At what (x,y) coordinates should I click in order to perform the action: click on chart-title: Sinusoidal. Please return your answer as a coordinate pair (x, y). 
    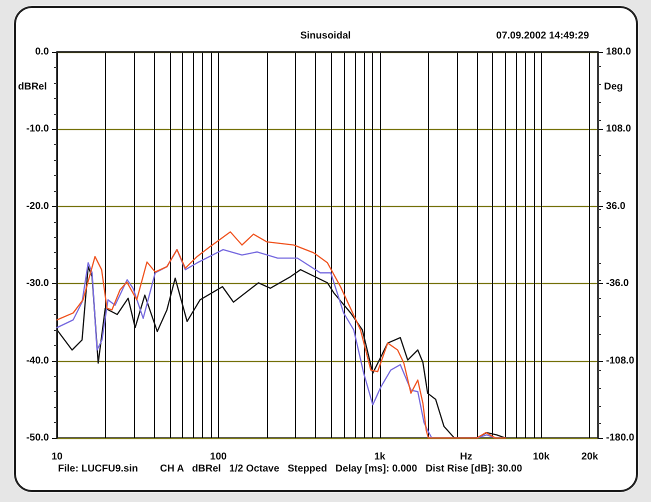
    Looking at the image, I should click on (325, 36).